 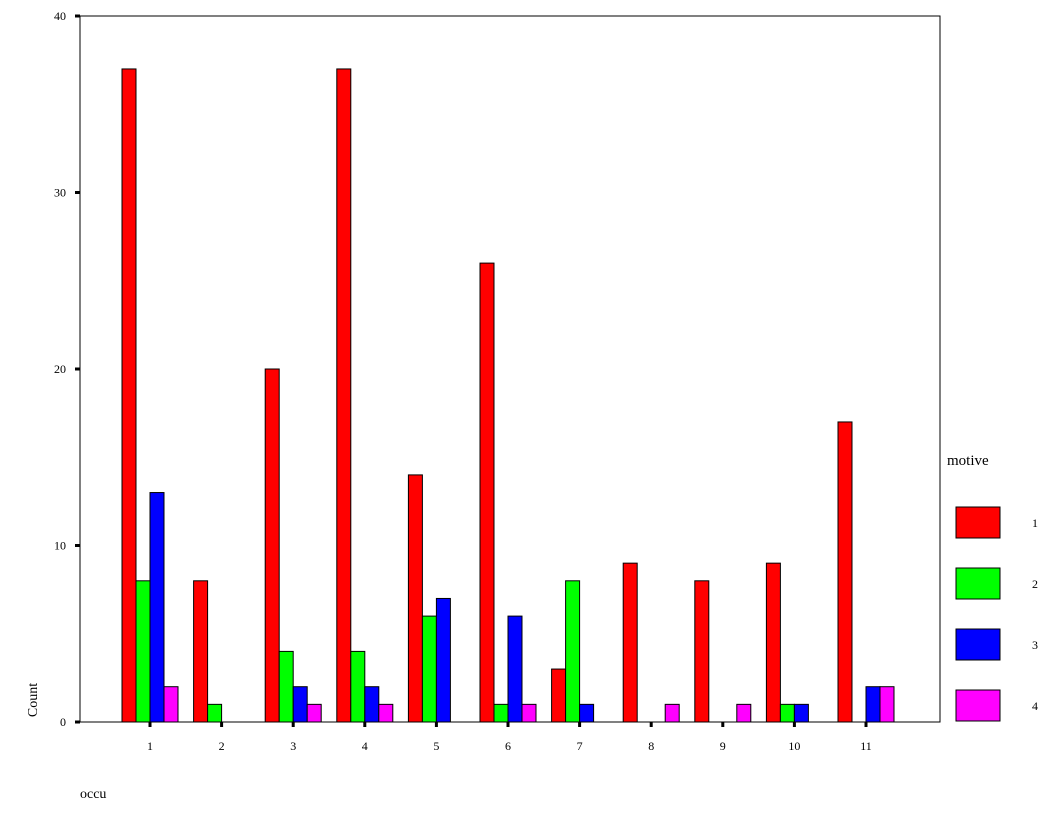 What do you see at coordinates (150, 746) in the screenshot?
I see `x-tick-label: 1` at bounding box center [150, 746].